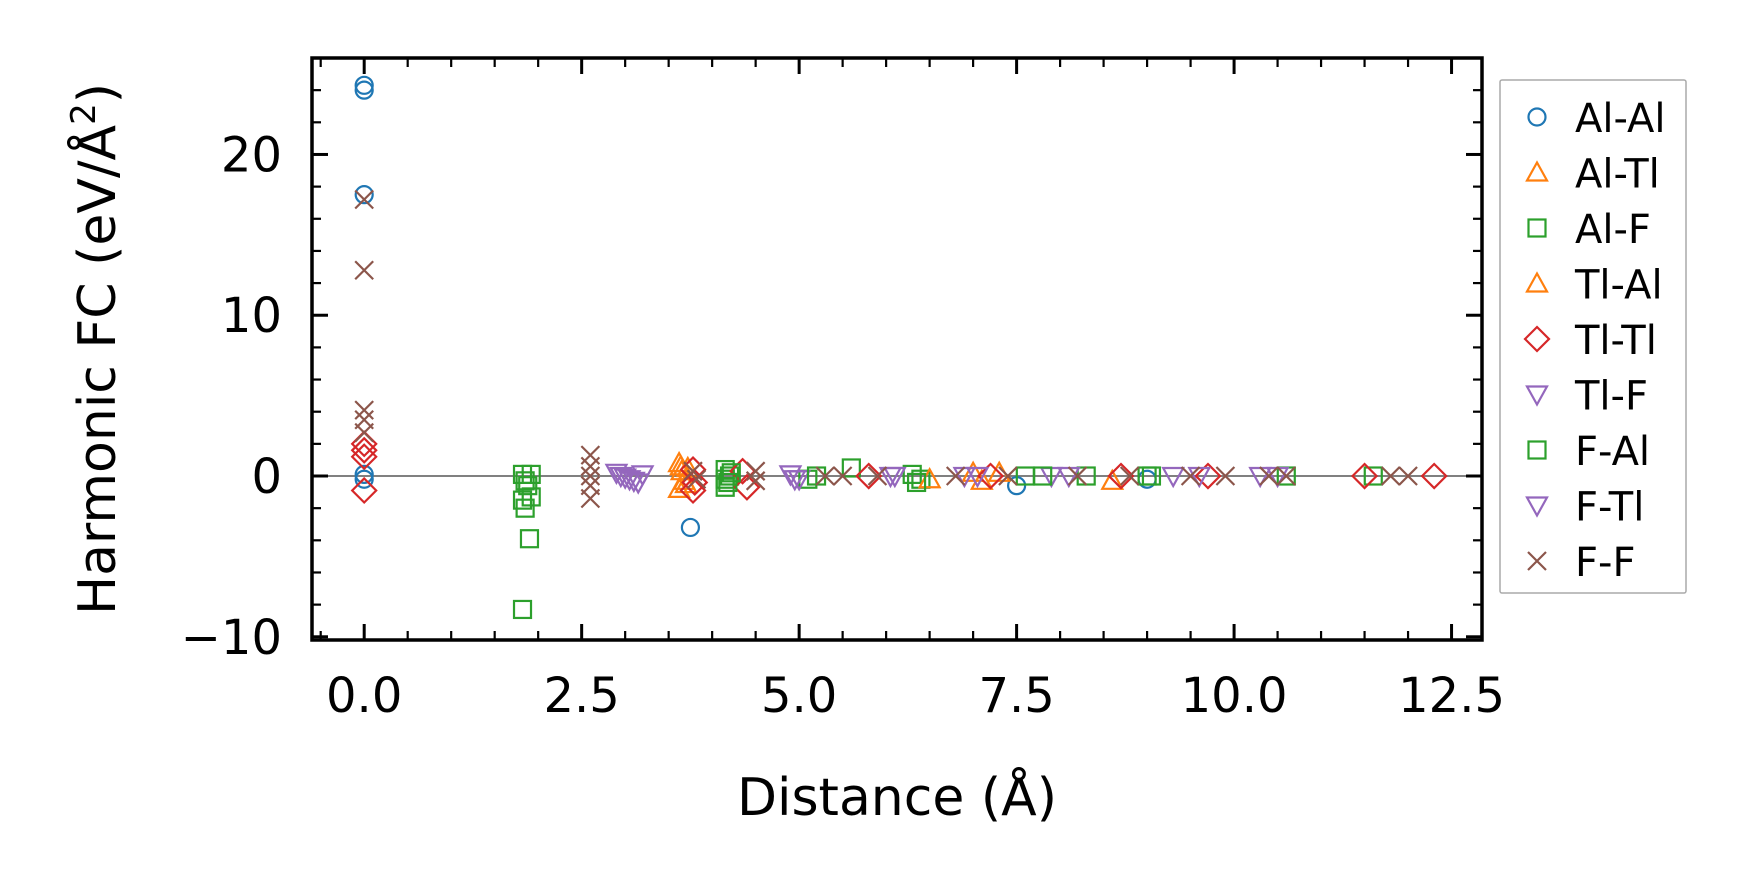 This screenshot has width=1740, height=883. Describe the element at coordinates (1618, 286) in the screenshot. I see `legend-label: Tl-Al` at that location.